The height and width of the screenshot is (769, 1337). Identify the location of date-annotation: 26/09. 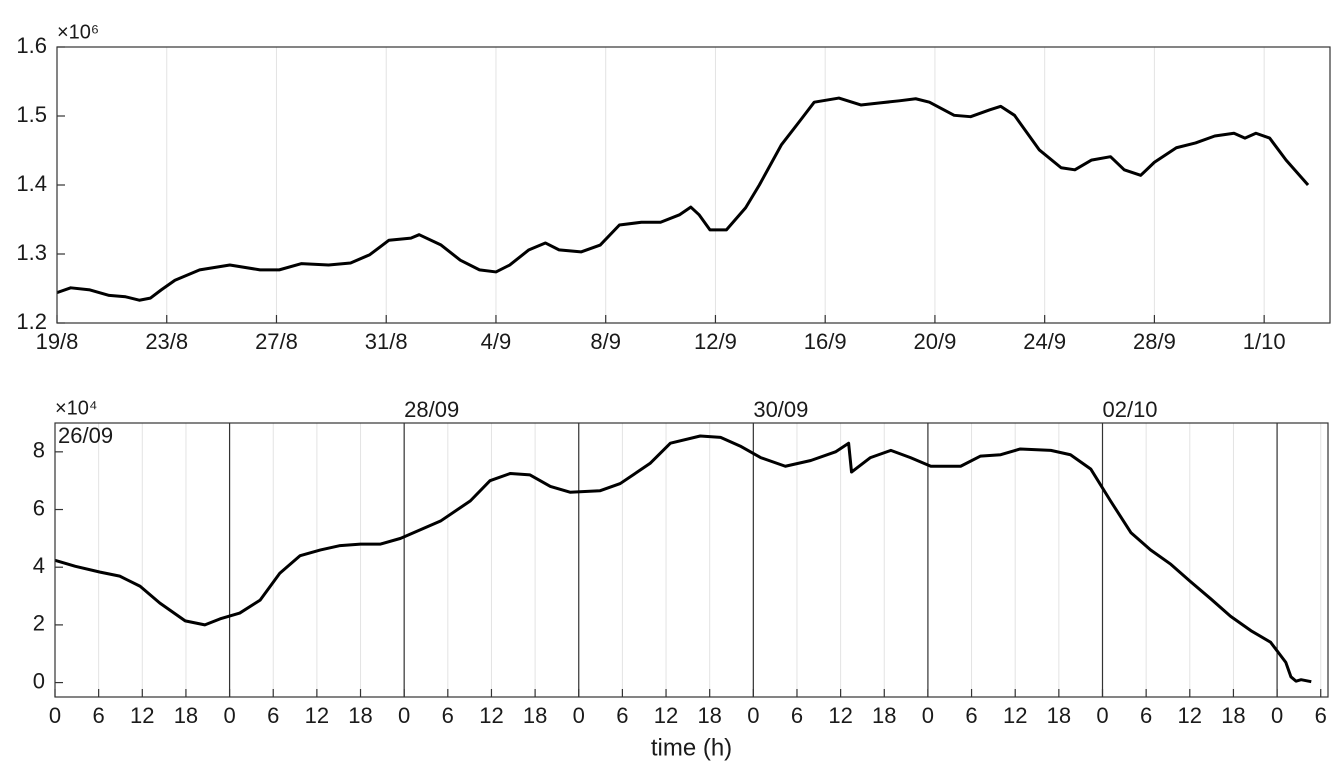
(85, 435).